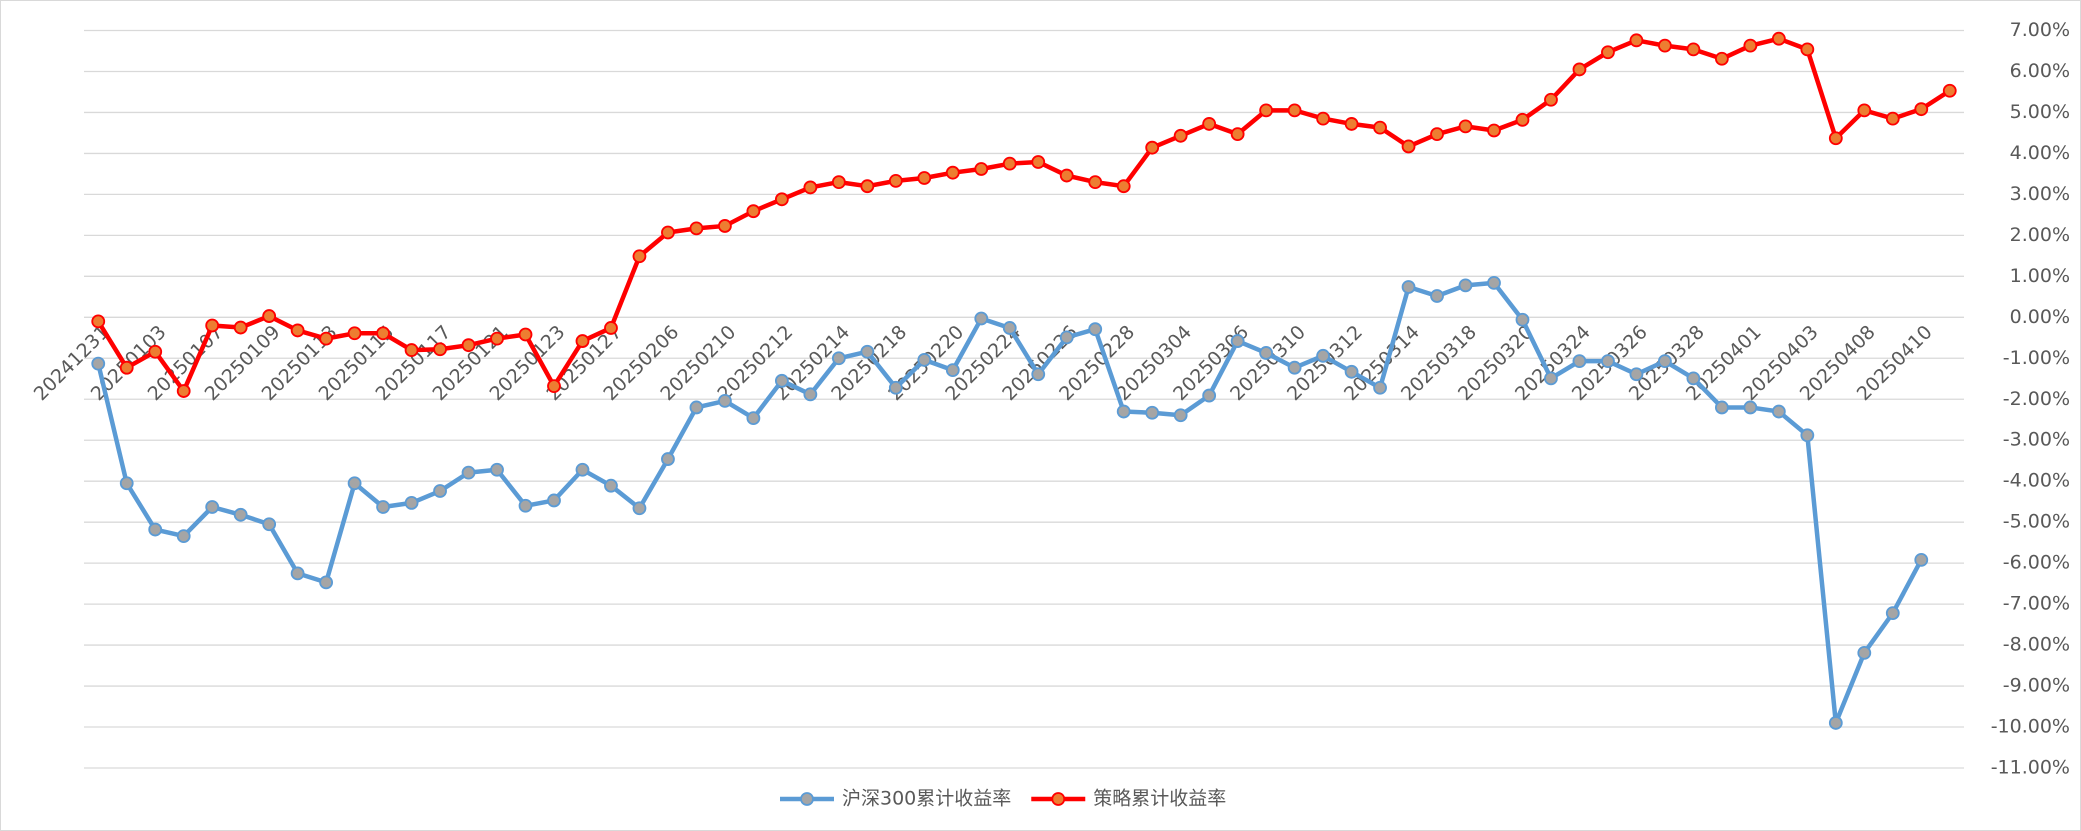 The width and height of the screenshot is (2081, 831). Describe the element at coordinates (2036, 604) in the screenshot. I see `y-tick-label: -7.00%` at that location.